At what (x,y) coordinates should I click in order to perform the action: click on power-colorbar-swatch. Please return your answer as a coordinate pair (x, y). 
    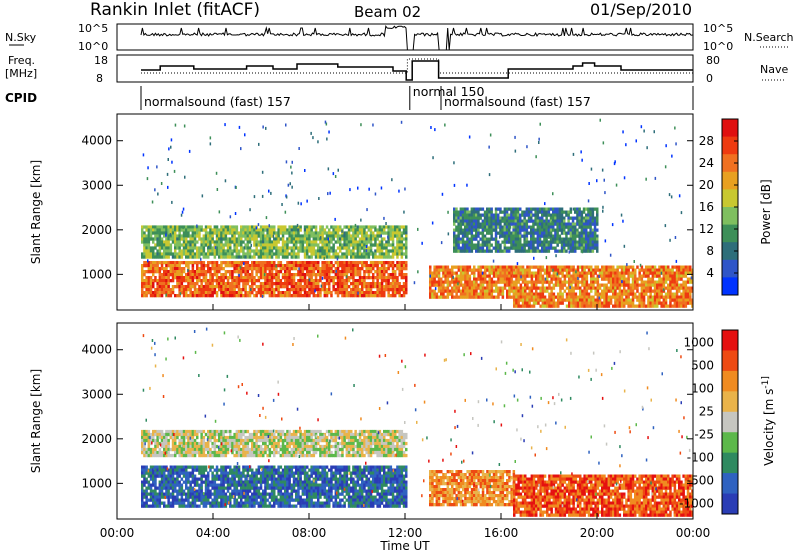
    Looking at the image, I should click on (730, 198).